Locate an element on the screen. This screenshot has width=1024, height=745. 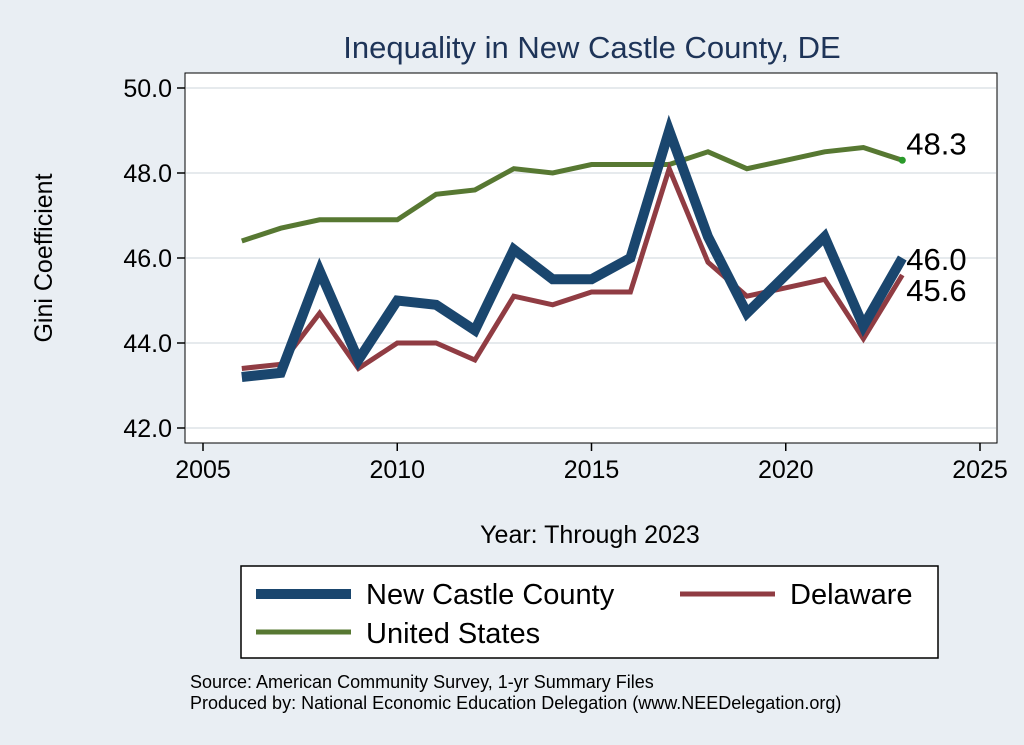
x-tick-label: 2005 is located at coordinates (203, 470).